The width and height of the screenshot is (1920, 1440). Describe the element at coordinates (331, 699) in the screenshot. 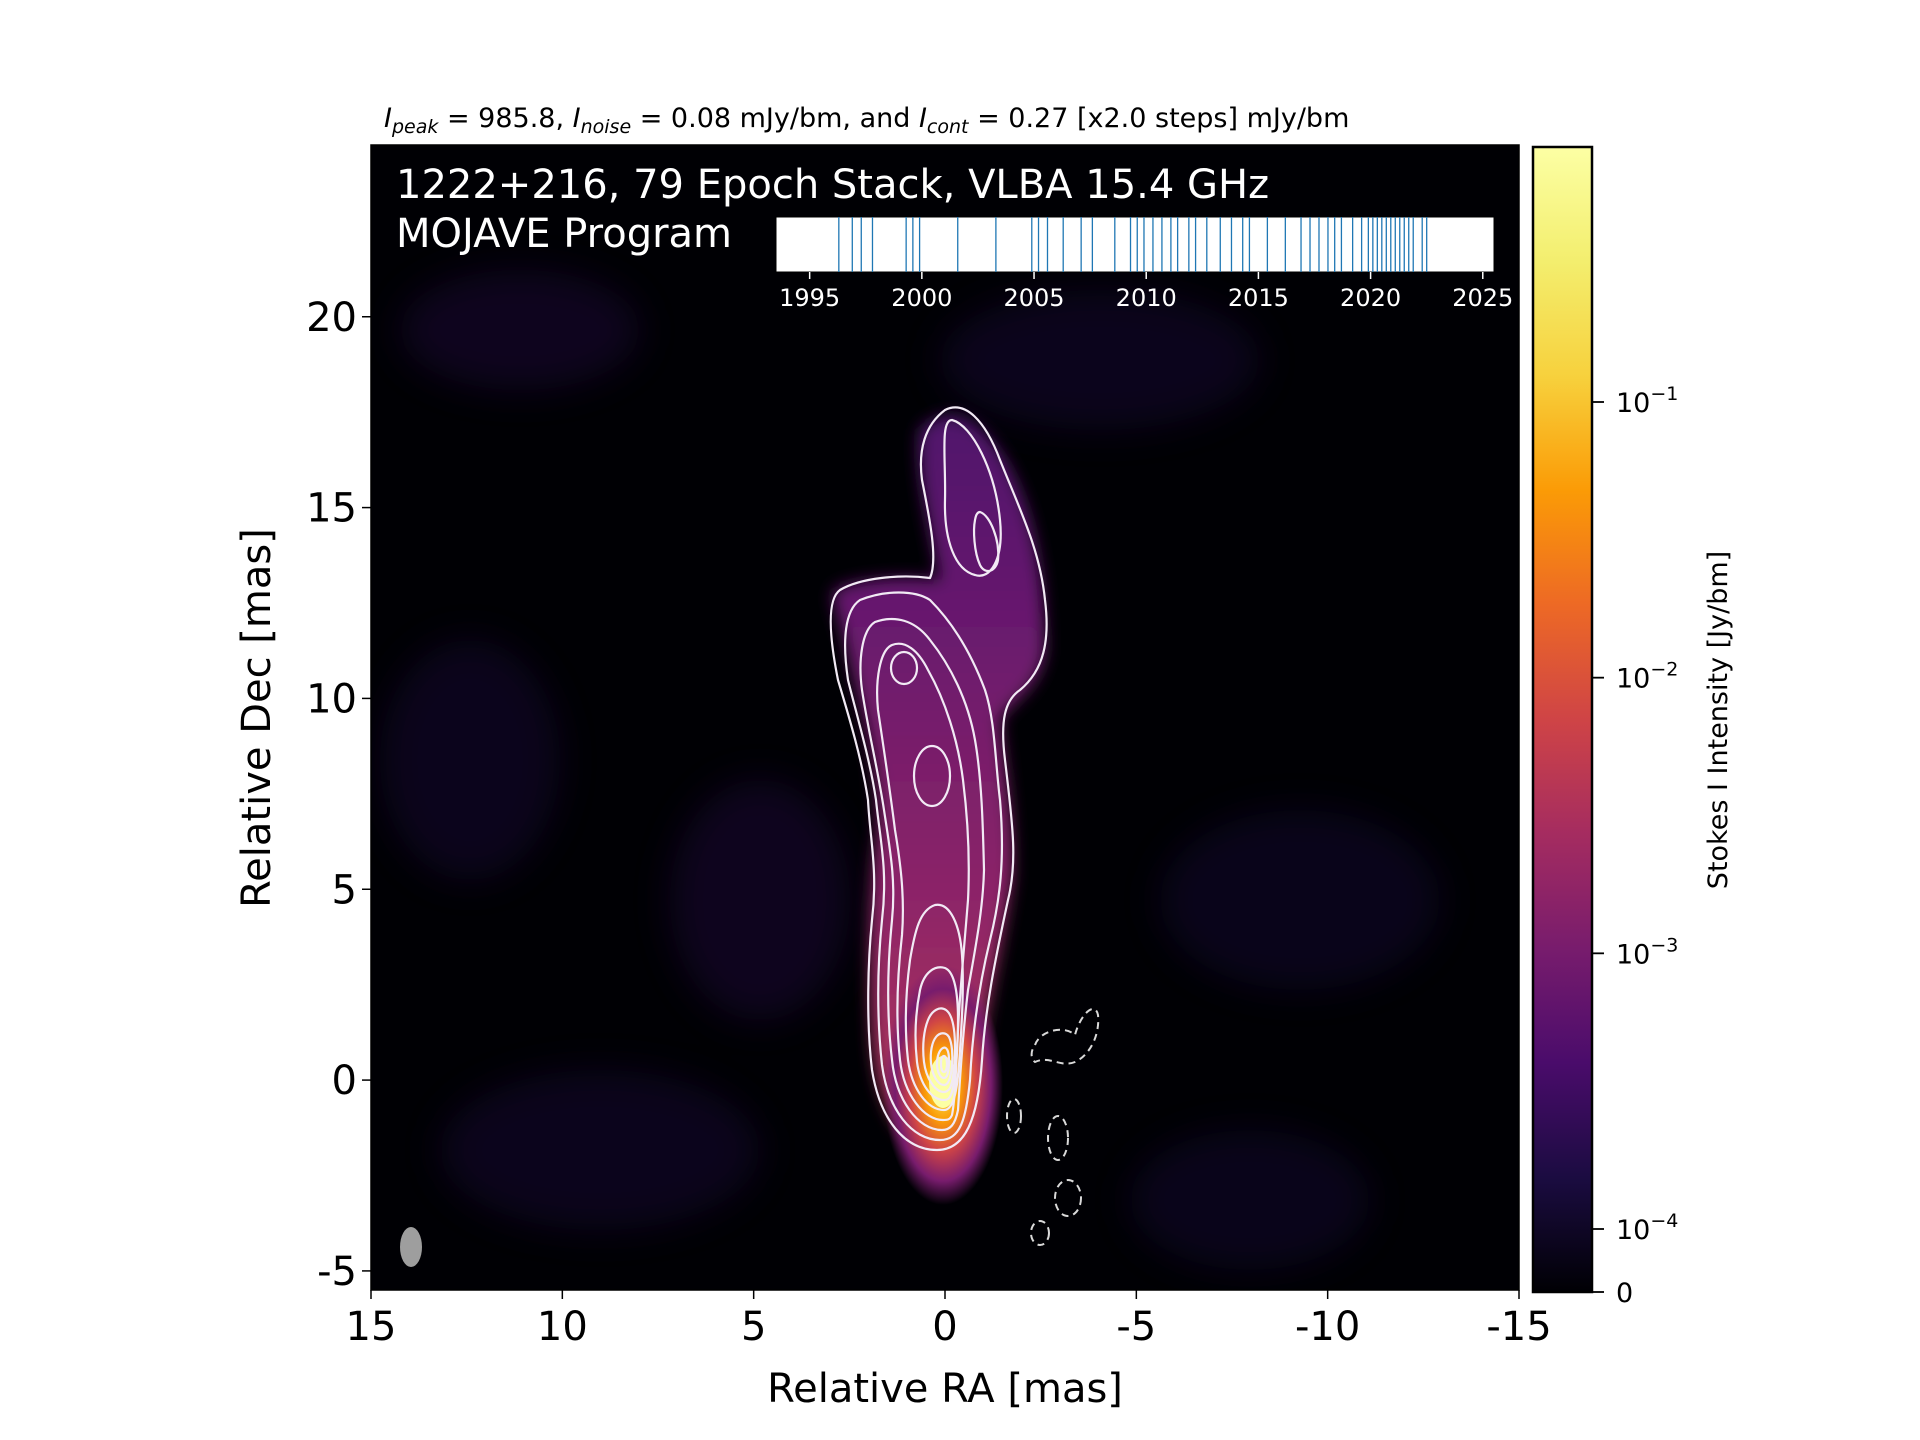

I see `y-tick-label: 10` at that location.